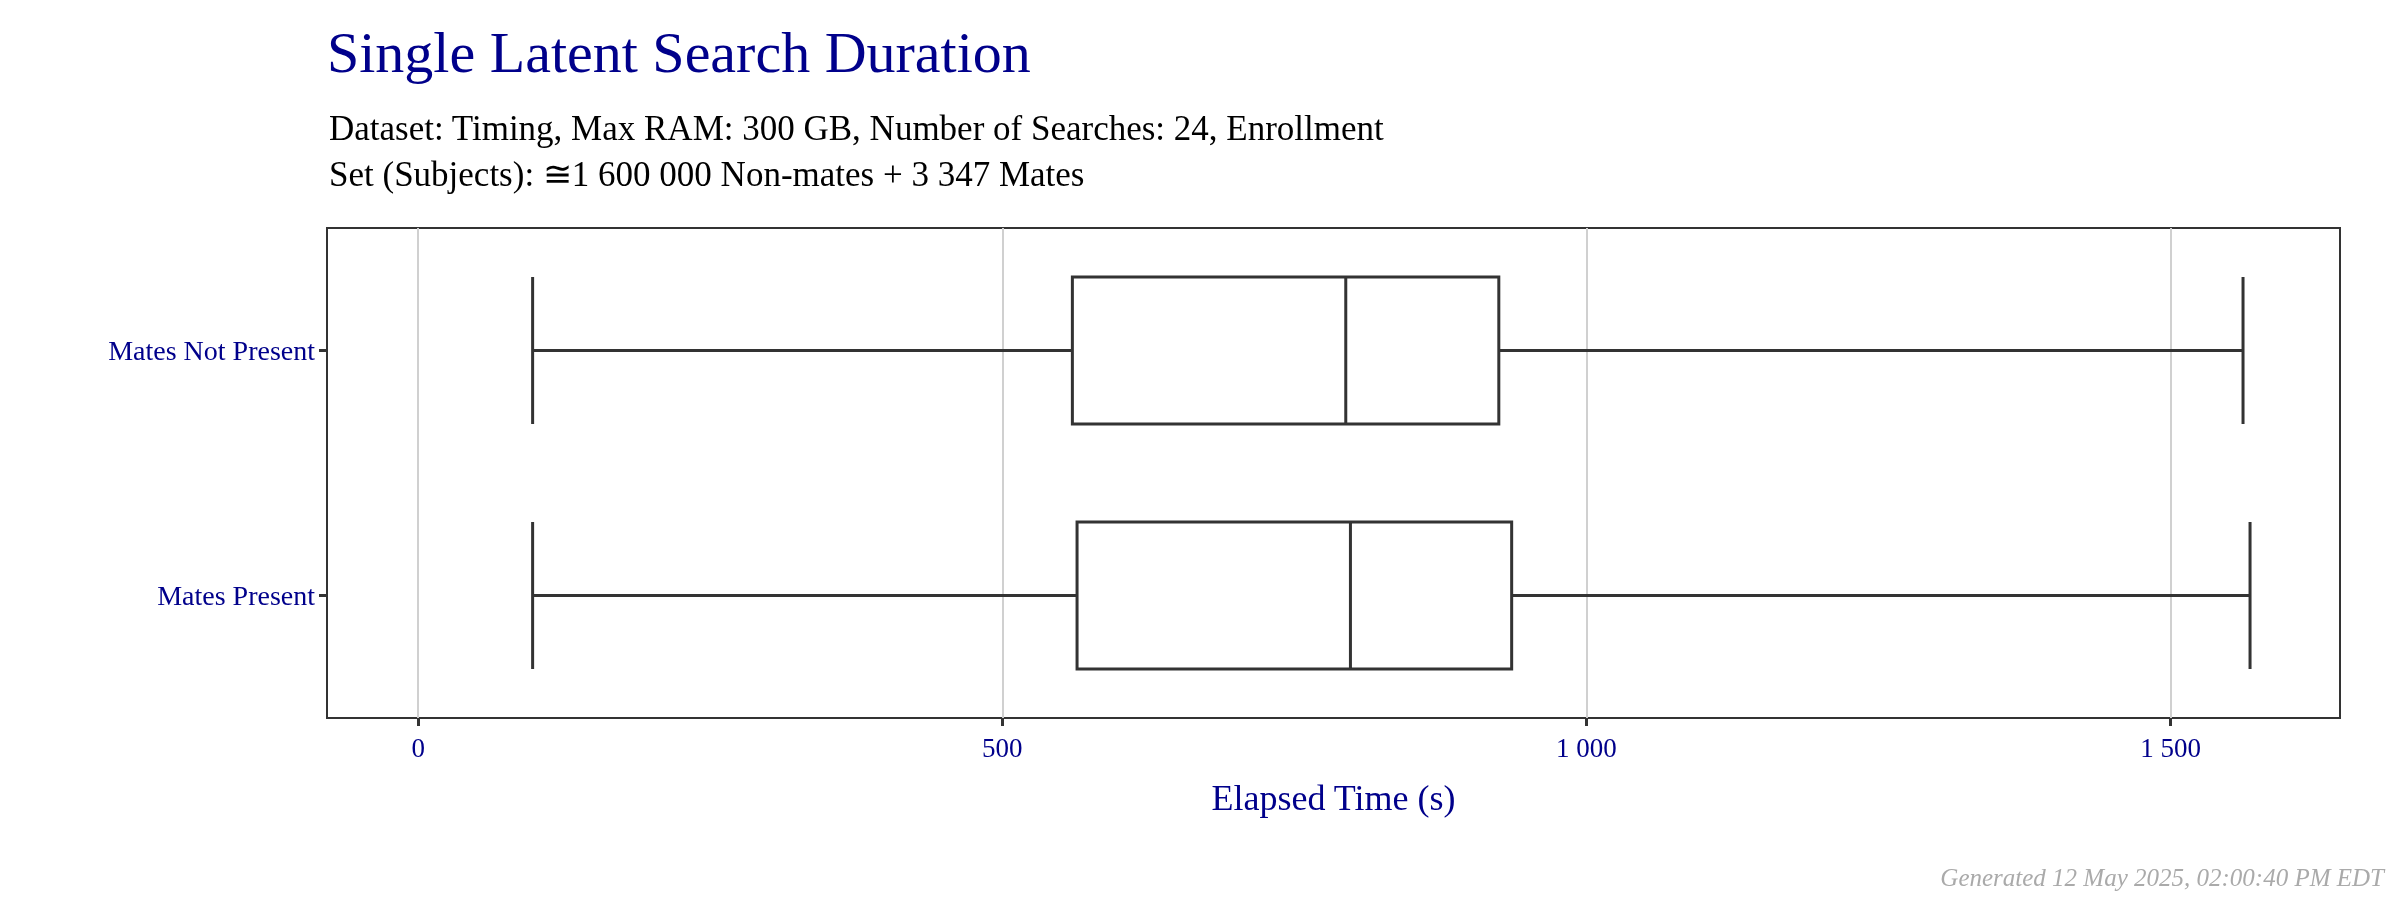  I want to click on x-tick-label: 0, so click(418, 747).